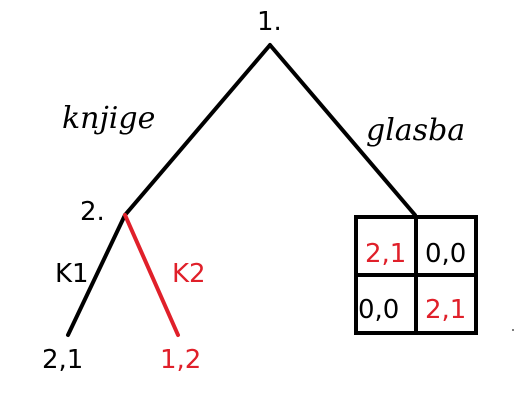 Image resolution: width=524 pixels, height=410 pixels. What do you see at coordinates (269, 22) in the screenshot?
I see `root-node-label: 1.` at bounding box center [269, 22].